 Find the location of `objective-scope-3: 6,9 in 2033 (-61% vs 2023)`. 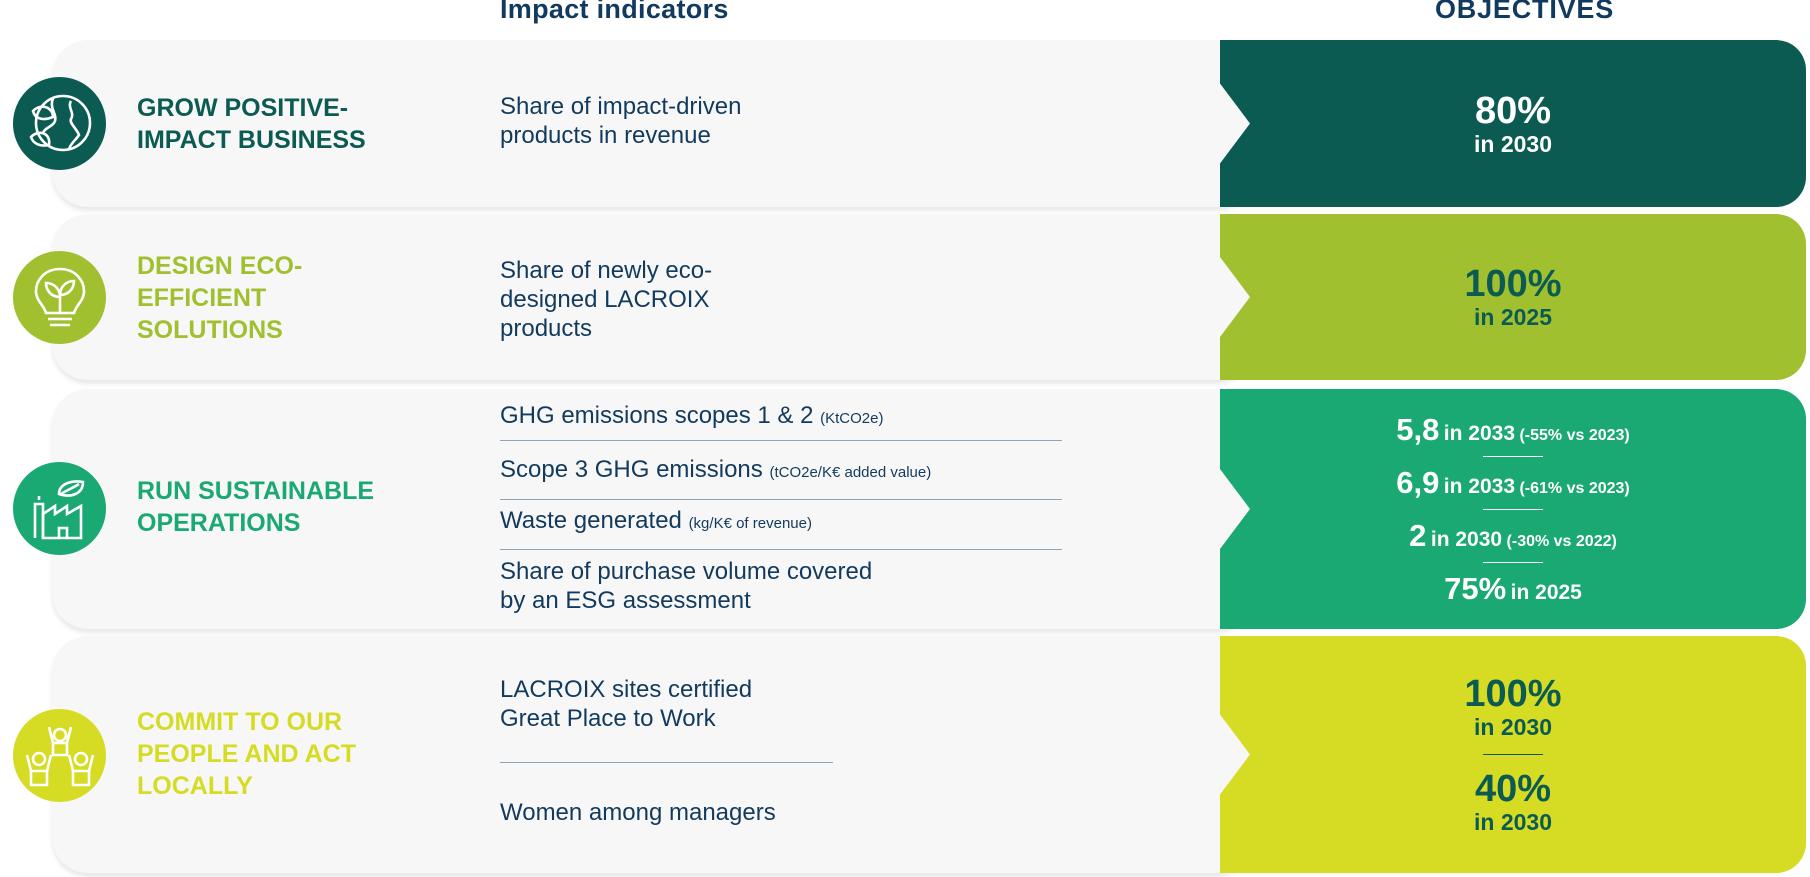

objective-scope-3: 6,9 in 2033 (-61% vs 2023) is located at coordinates (1513, 482).